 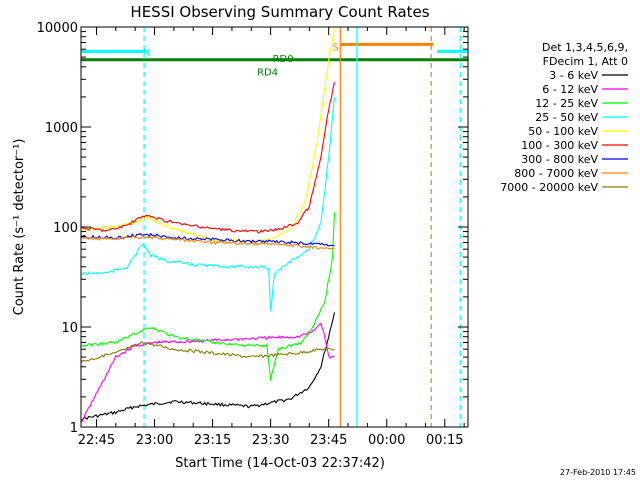 What do you see at coordinates (65, 228) in the screenshot?
I see `y-tick-label-2: 100` at bounding box center [65, 228].